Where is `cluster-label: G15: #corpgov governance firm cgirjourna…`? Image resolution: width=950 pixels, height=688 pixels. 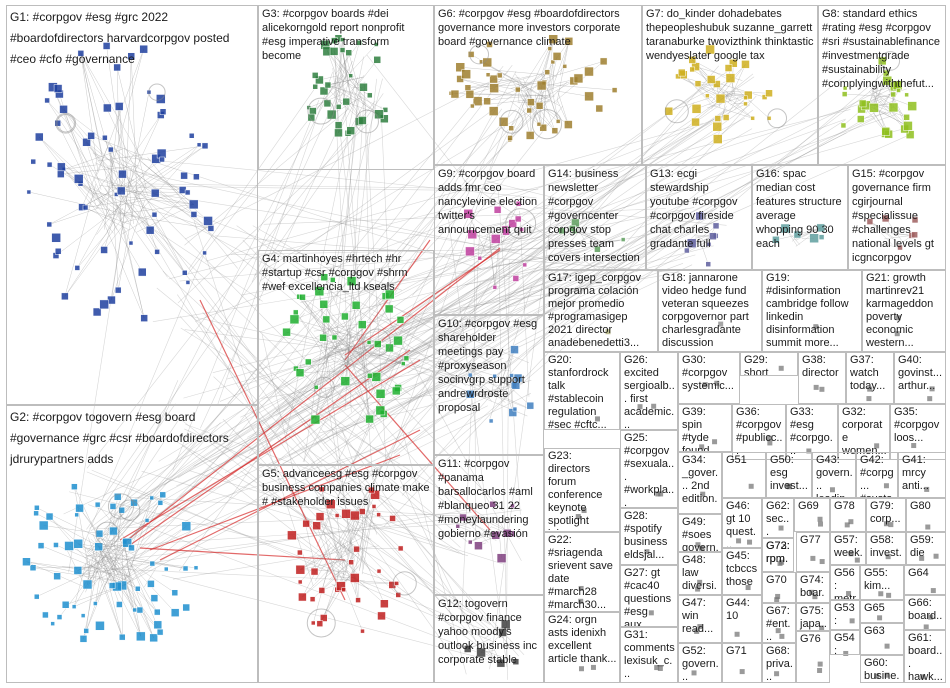 cluster-label: G15: #corpgov governance firm cgirjourna… is located at coordinates (895, 216).